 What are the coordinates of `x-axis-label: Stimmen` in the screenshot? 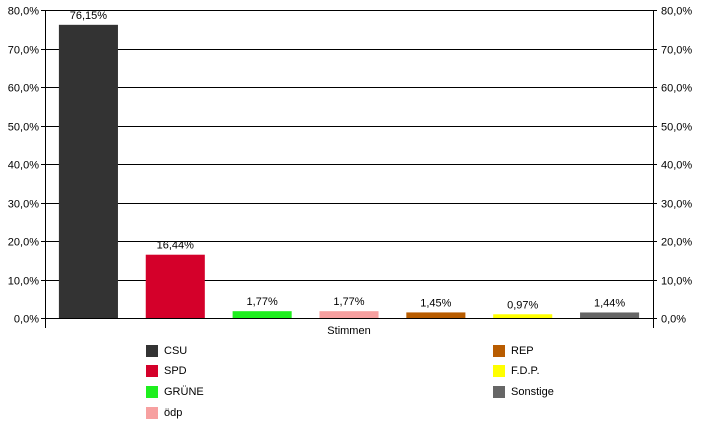 It's located at (348, 331).